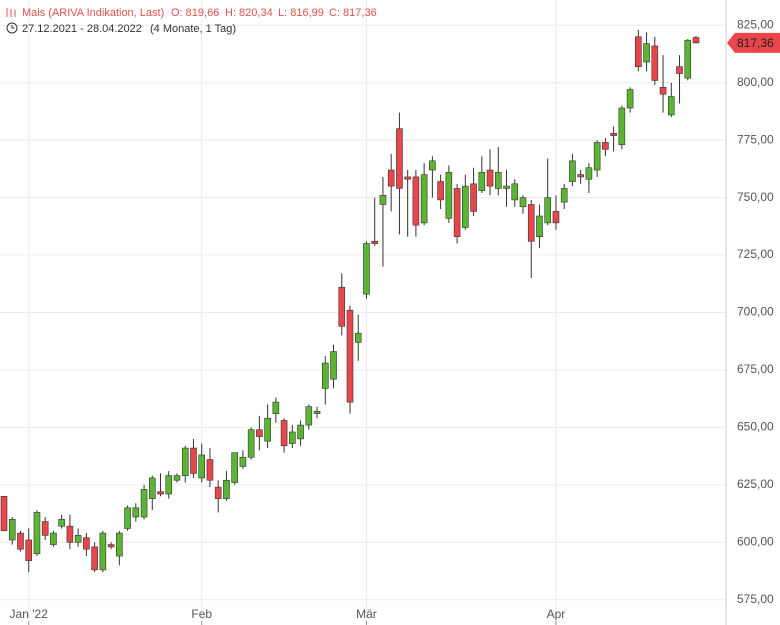 The image size is (780, 625). Describe the element at coordinates (755, 484) in the screenshot. I see `y-tick-label: 625,00` at that location.